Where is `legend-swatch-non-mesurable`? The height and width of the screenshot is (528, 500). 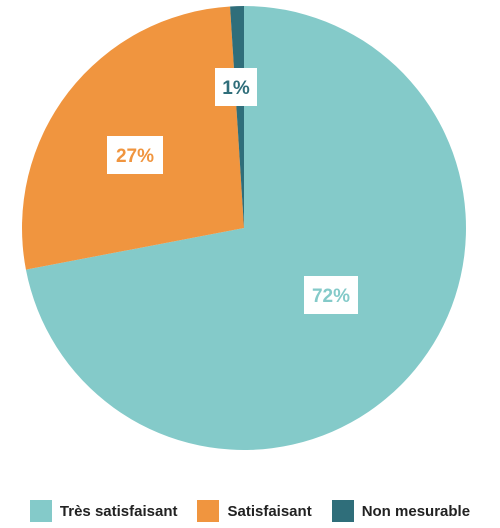
legend-swatch-non-mesurable is located at coordinates (342, 511).